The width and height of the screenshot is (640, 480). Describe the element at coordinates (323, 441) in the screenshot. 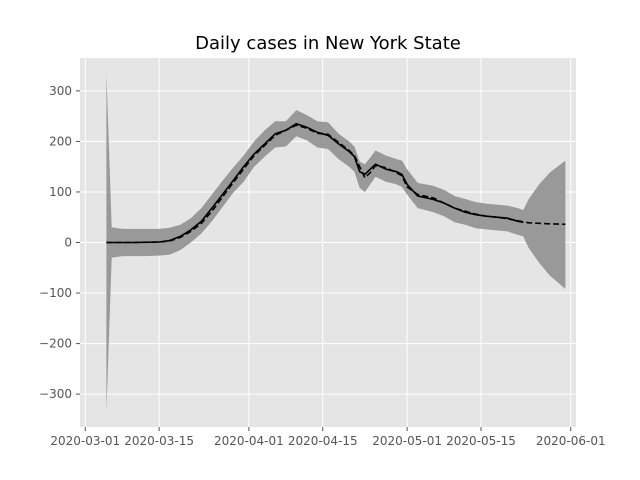

I see `x-tick-label: 2020-04-15` at that location.